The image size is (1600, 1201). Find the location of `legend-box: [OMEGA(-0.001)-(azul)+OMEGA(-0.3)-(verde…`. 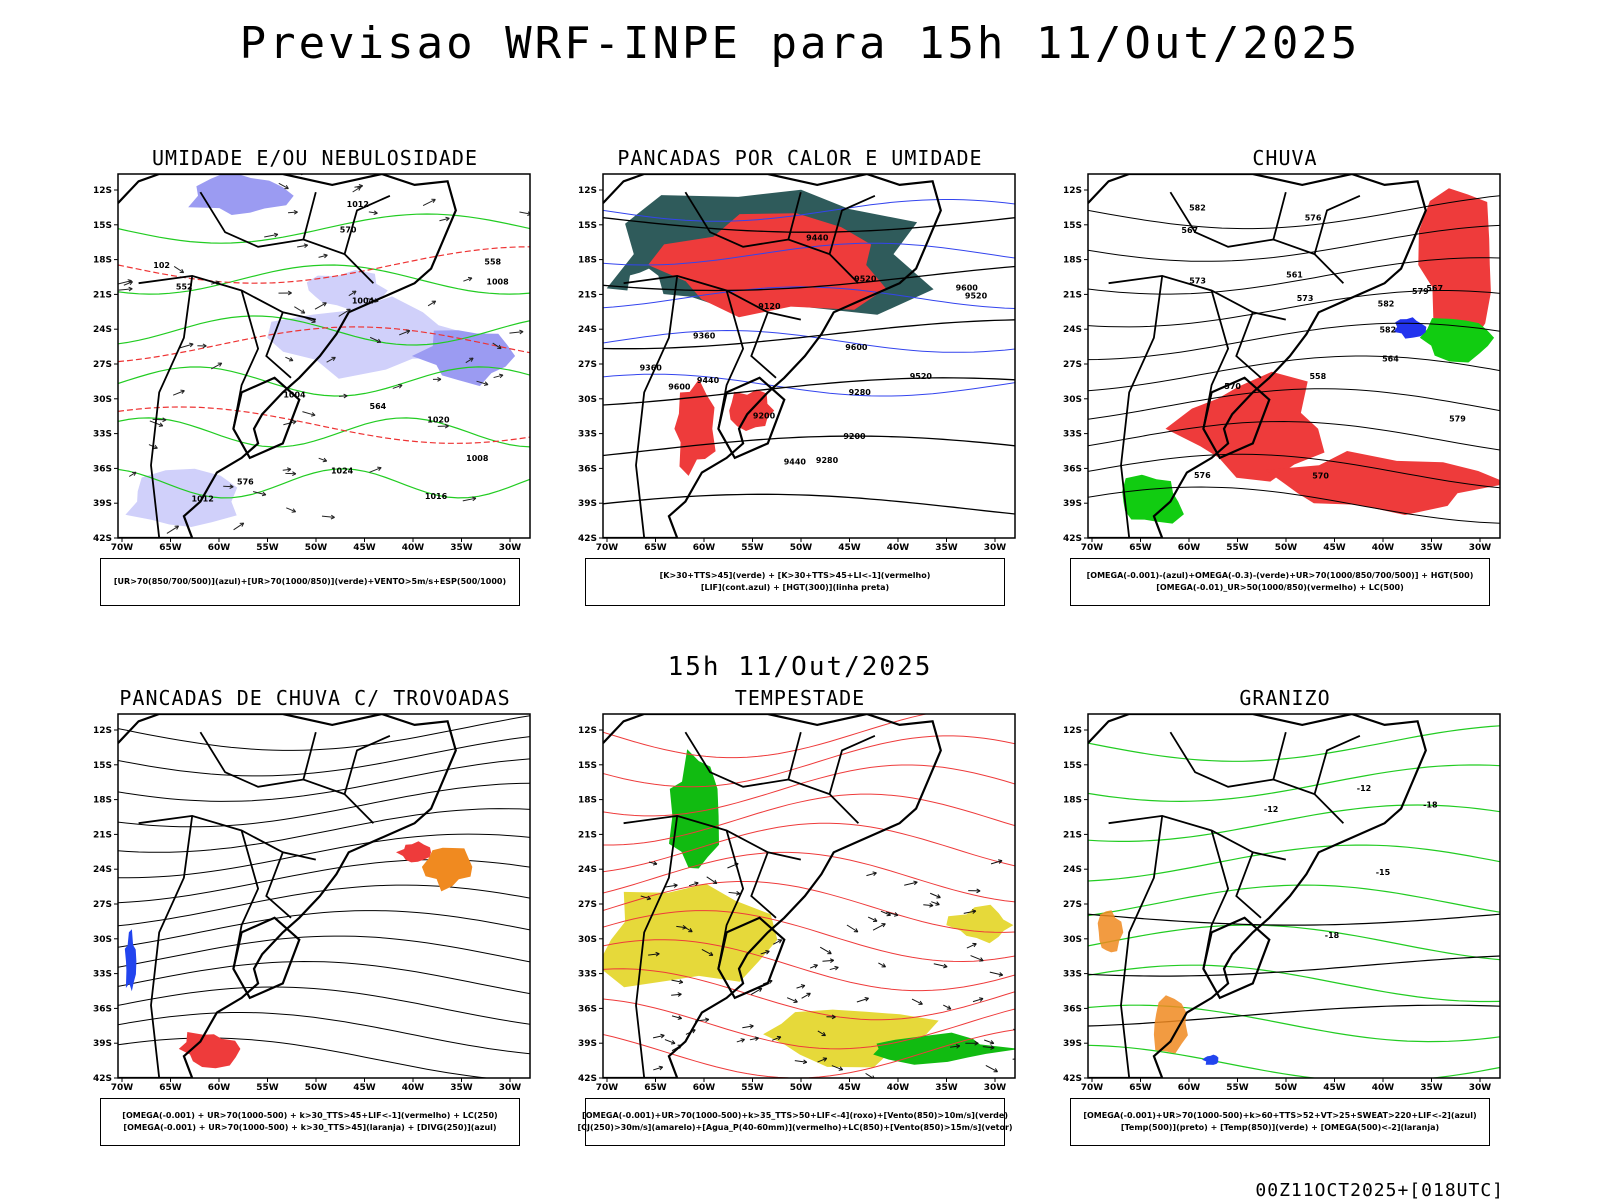

legend-box: [OMEGA(-0.001)-(azul)+OMEGA(-0.3)-(verde… is located at coordinates (1280, 582).